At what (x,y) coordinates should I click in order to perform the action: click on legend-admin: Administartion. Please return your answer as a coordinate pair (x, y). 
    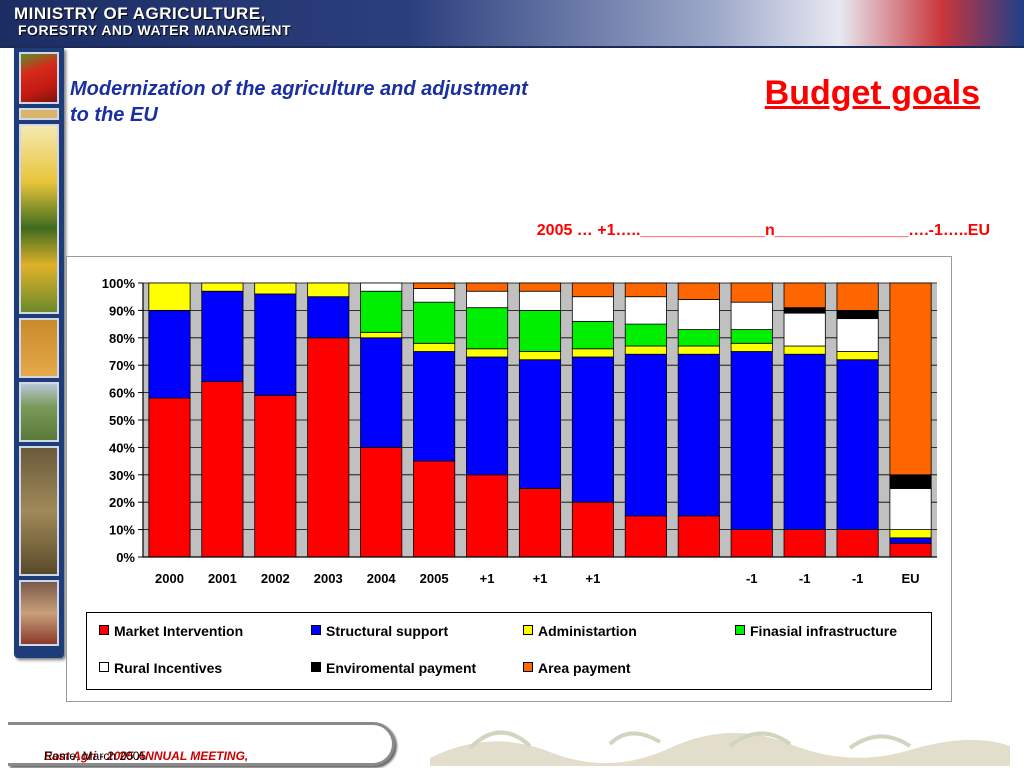
    Looking at the image, I should click on (580, 631).